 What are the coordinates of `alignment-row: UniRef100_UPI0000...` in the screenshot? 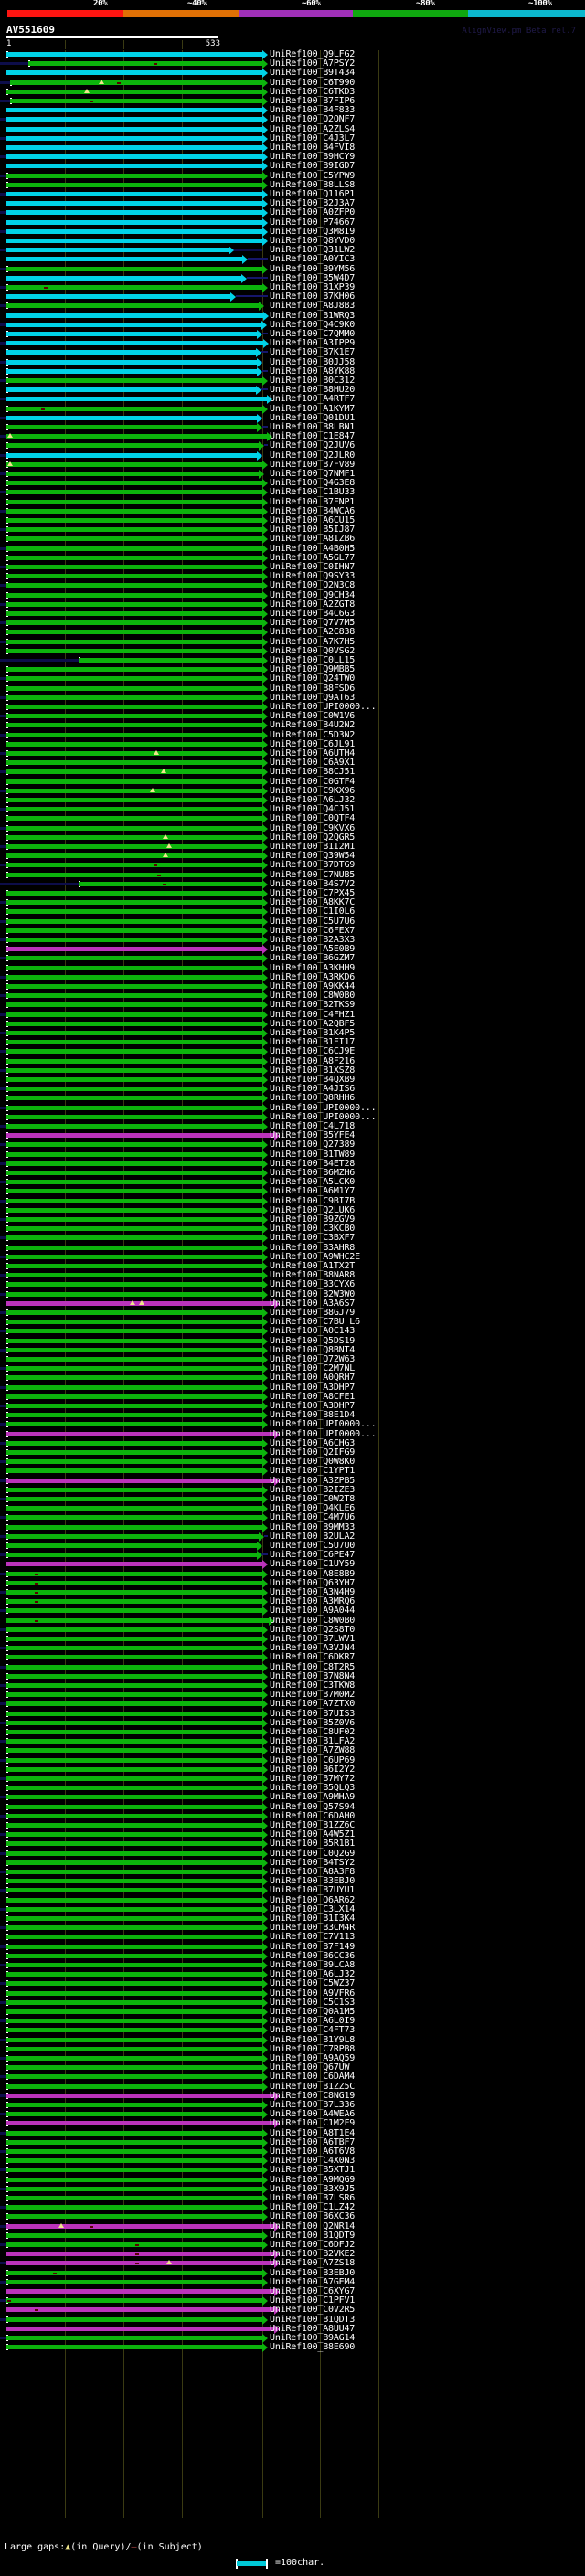 It's located at (293, 1434).